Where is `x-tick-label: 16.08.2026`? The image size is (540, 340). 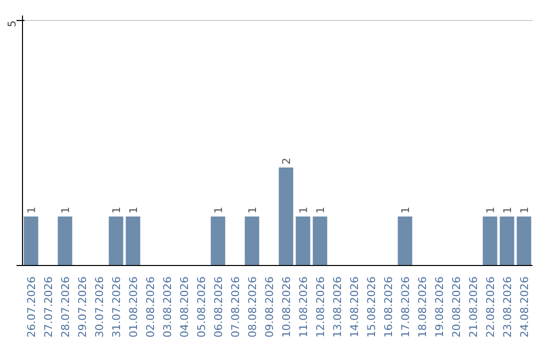 x-tick-label: 16.08.2026 is located at coordinates (388, 307).